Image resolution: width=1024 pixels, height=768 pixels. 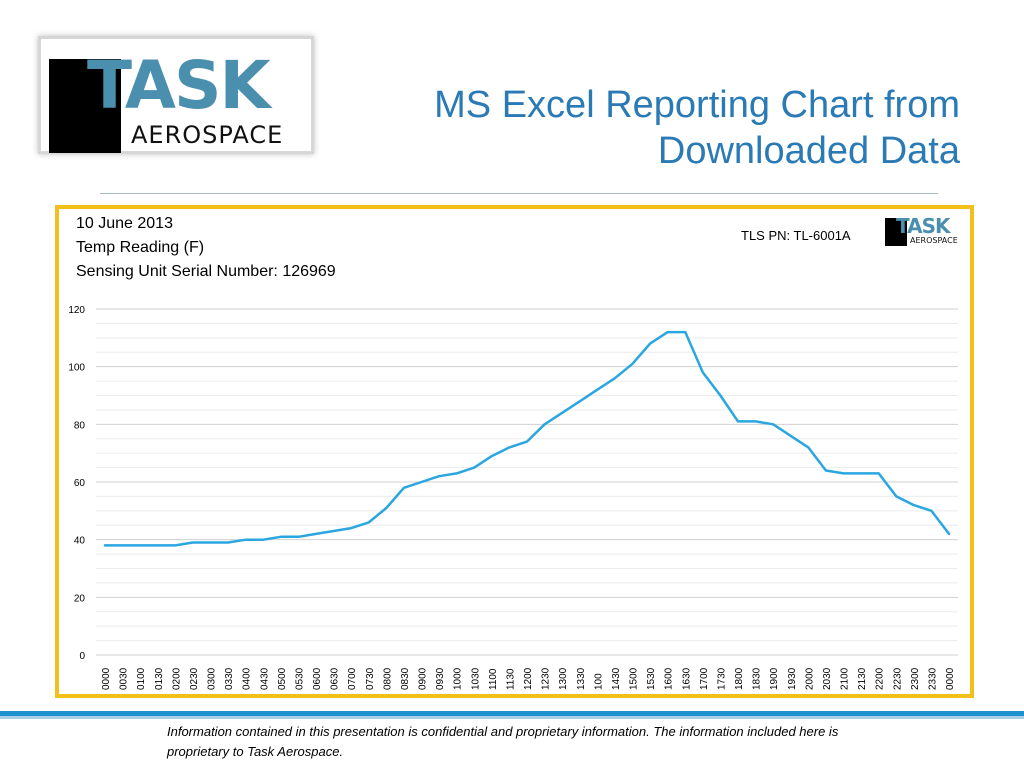 I want to click on x-tick-label: 0030, so click(x=124, y=678).